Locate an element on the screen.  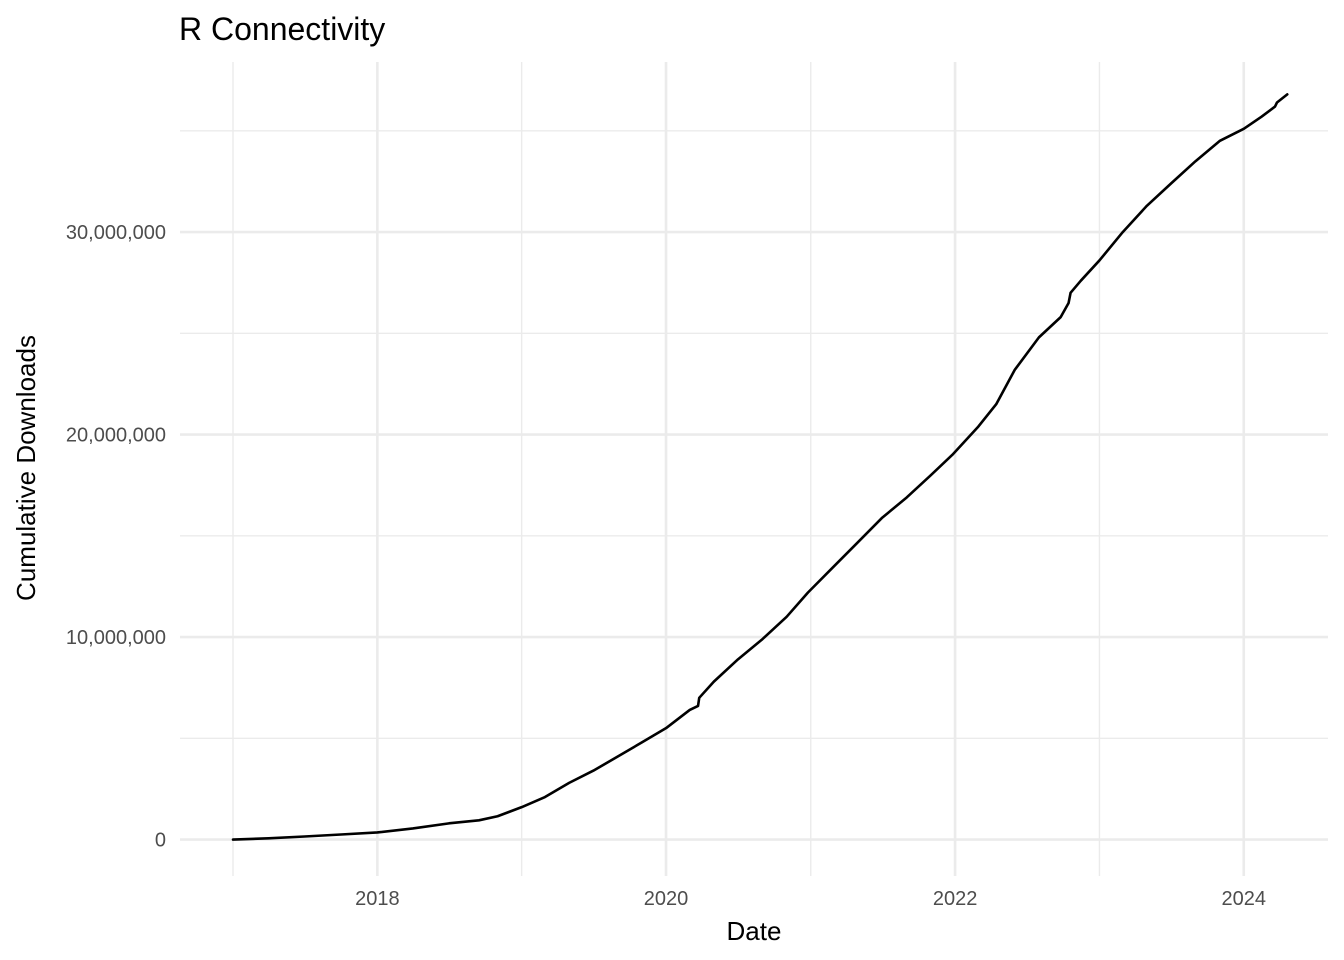
x-tick-label: 2022 is located at coordinates (955, 899).